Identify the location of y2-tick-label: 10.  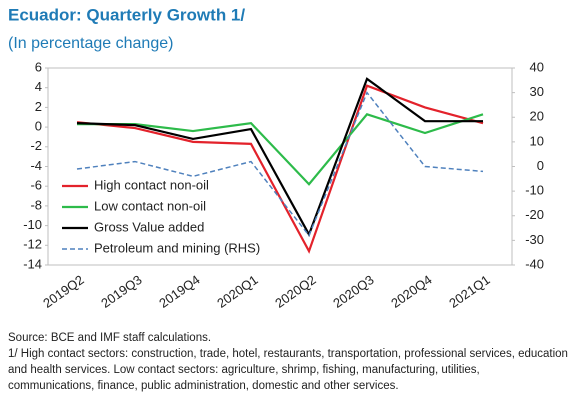
(537, 140).